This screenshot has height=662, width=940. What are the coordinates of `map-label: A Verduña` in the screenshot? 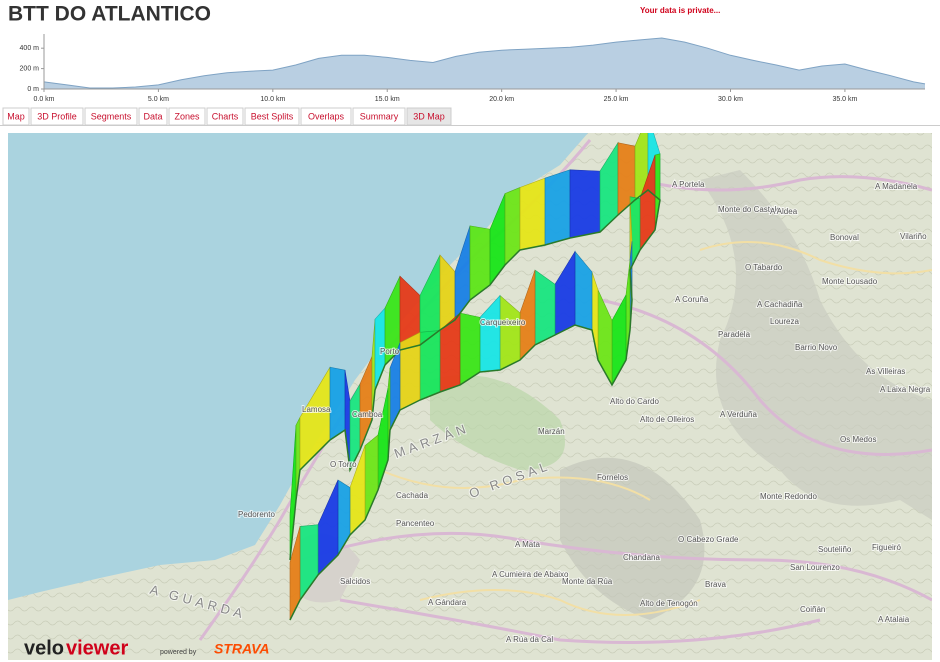 It's located at (738, 414).